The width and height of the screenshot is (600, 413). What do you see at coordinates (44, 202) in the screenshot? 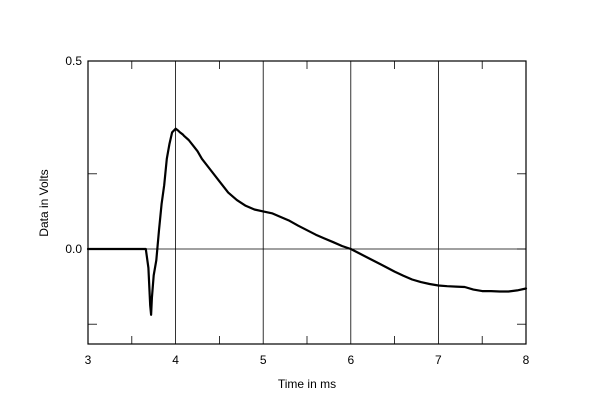
I see `y-axis-label: Data in Volts` at bounding box center [44, 202].